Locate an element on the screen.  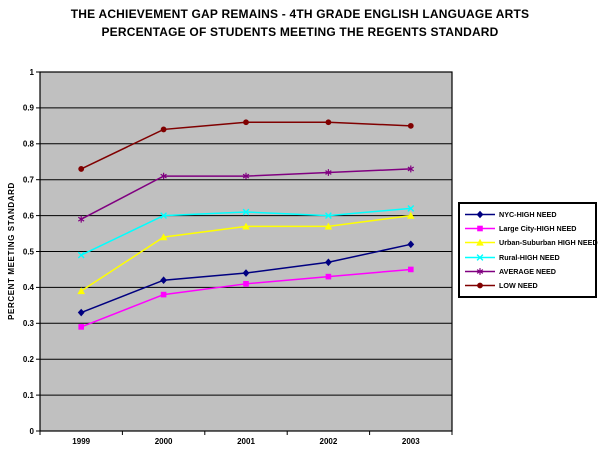
y-tick-label: 0 is located at coordinates (32, 431).